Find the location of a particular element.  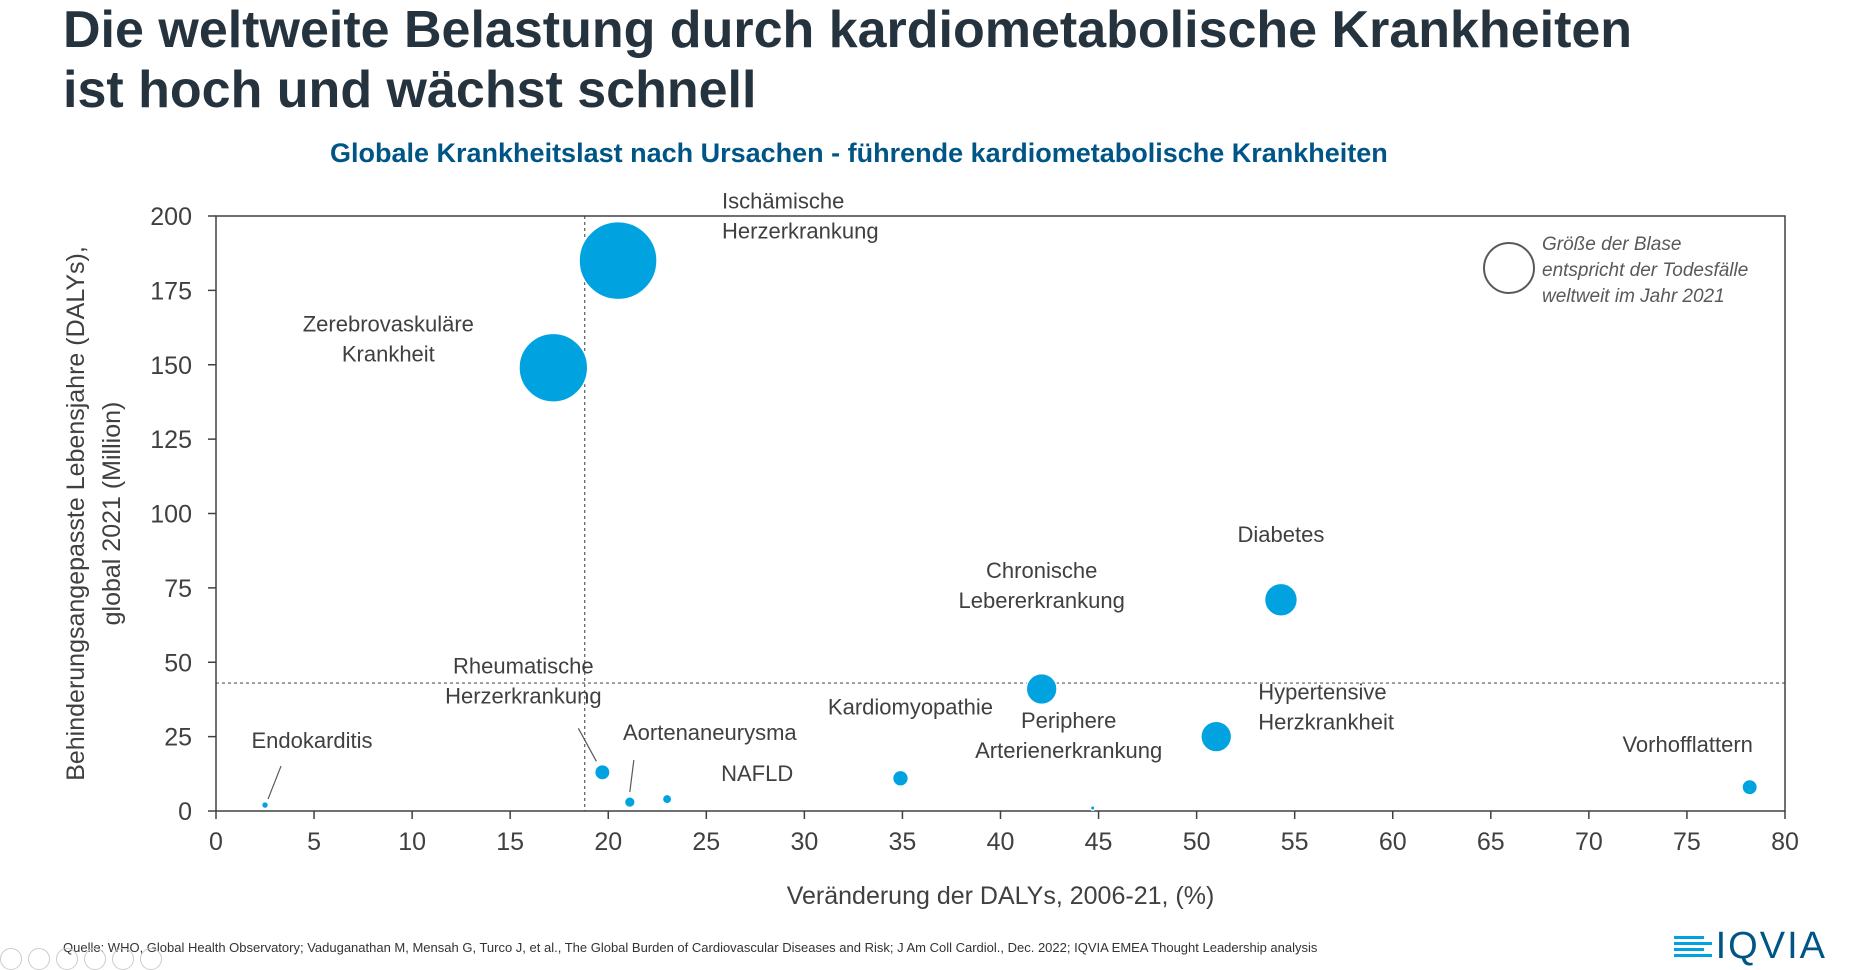

x-tick-label: 10 is located at coordinates (412, 842).